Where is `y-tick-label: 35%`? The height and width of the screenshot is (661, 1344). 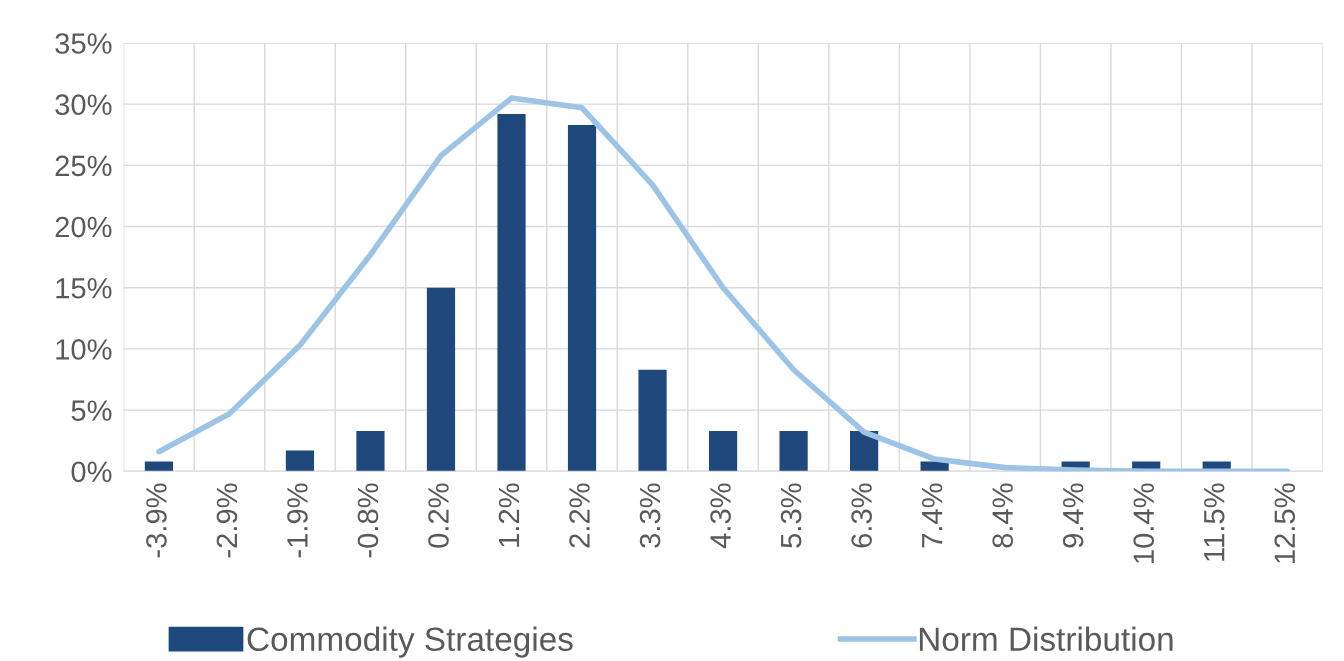
y-tick-label: 35% is located at coordinates (83, 43).